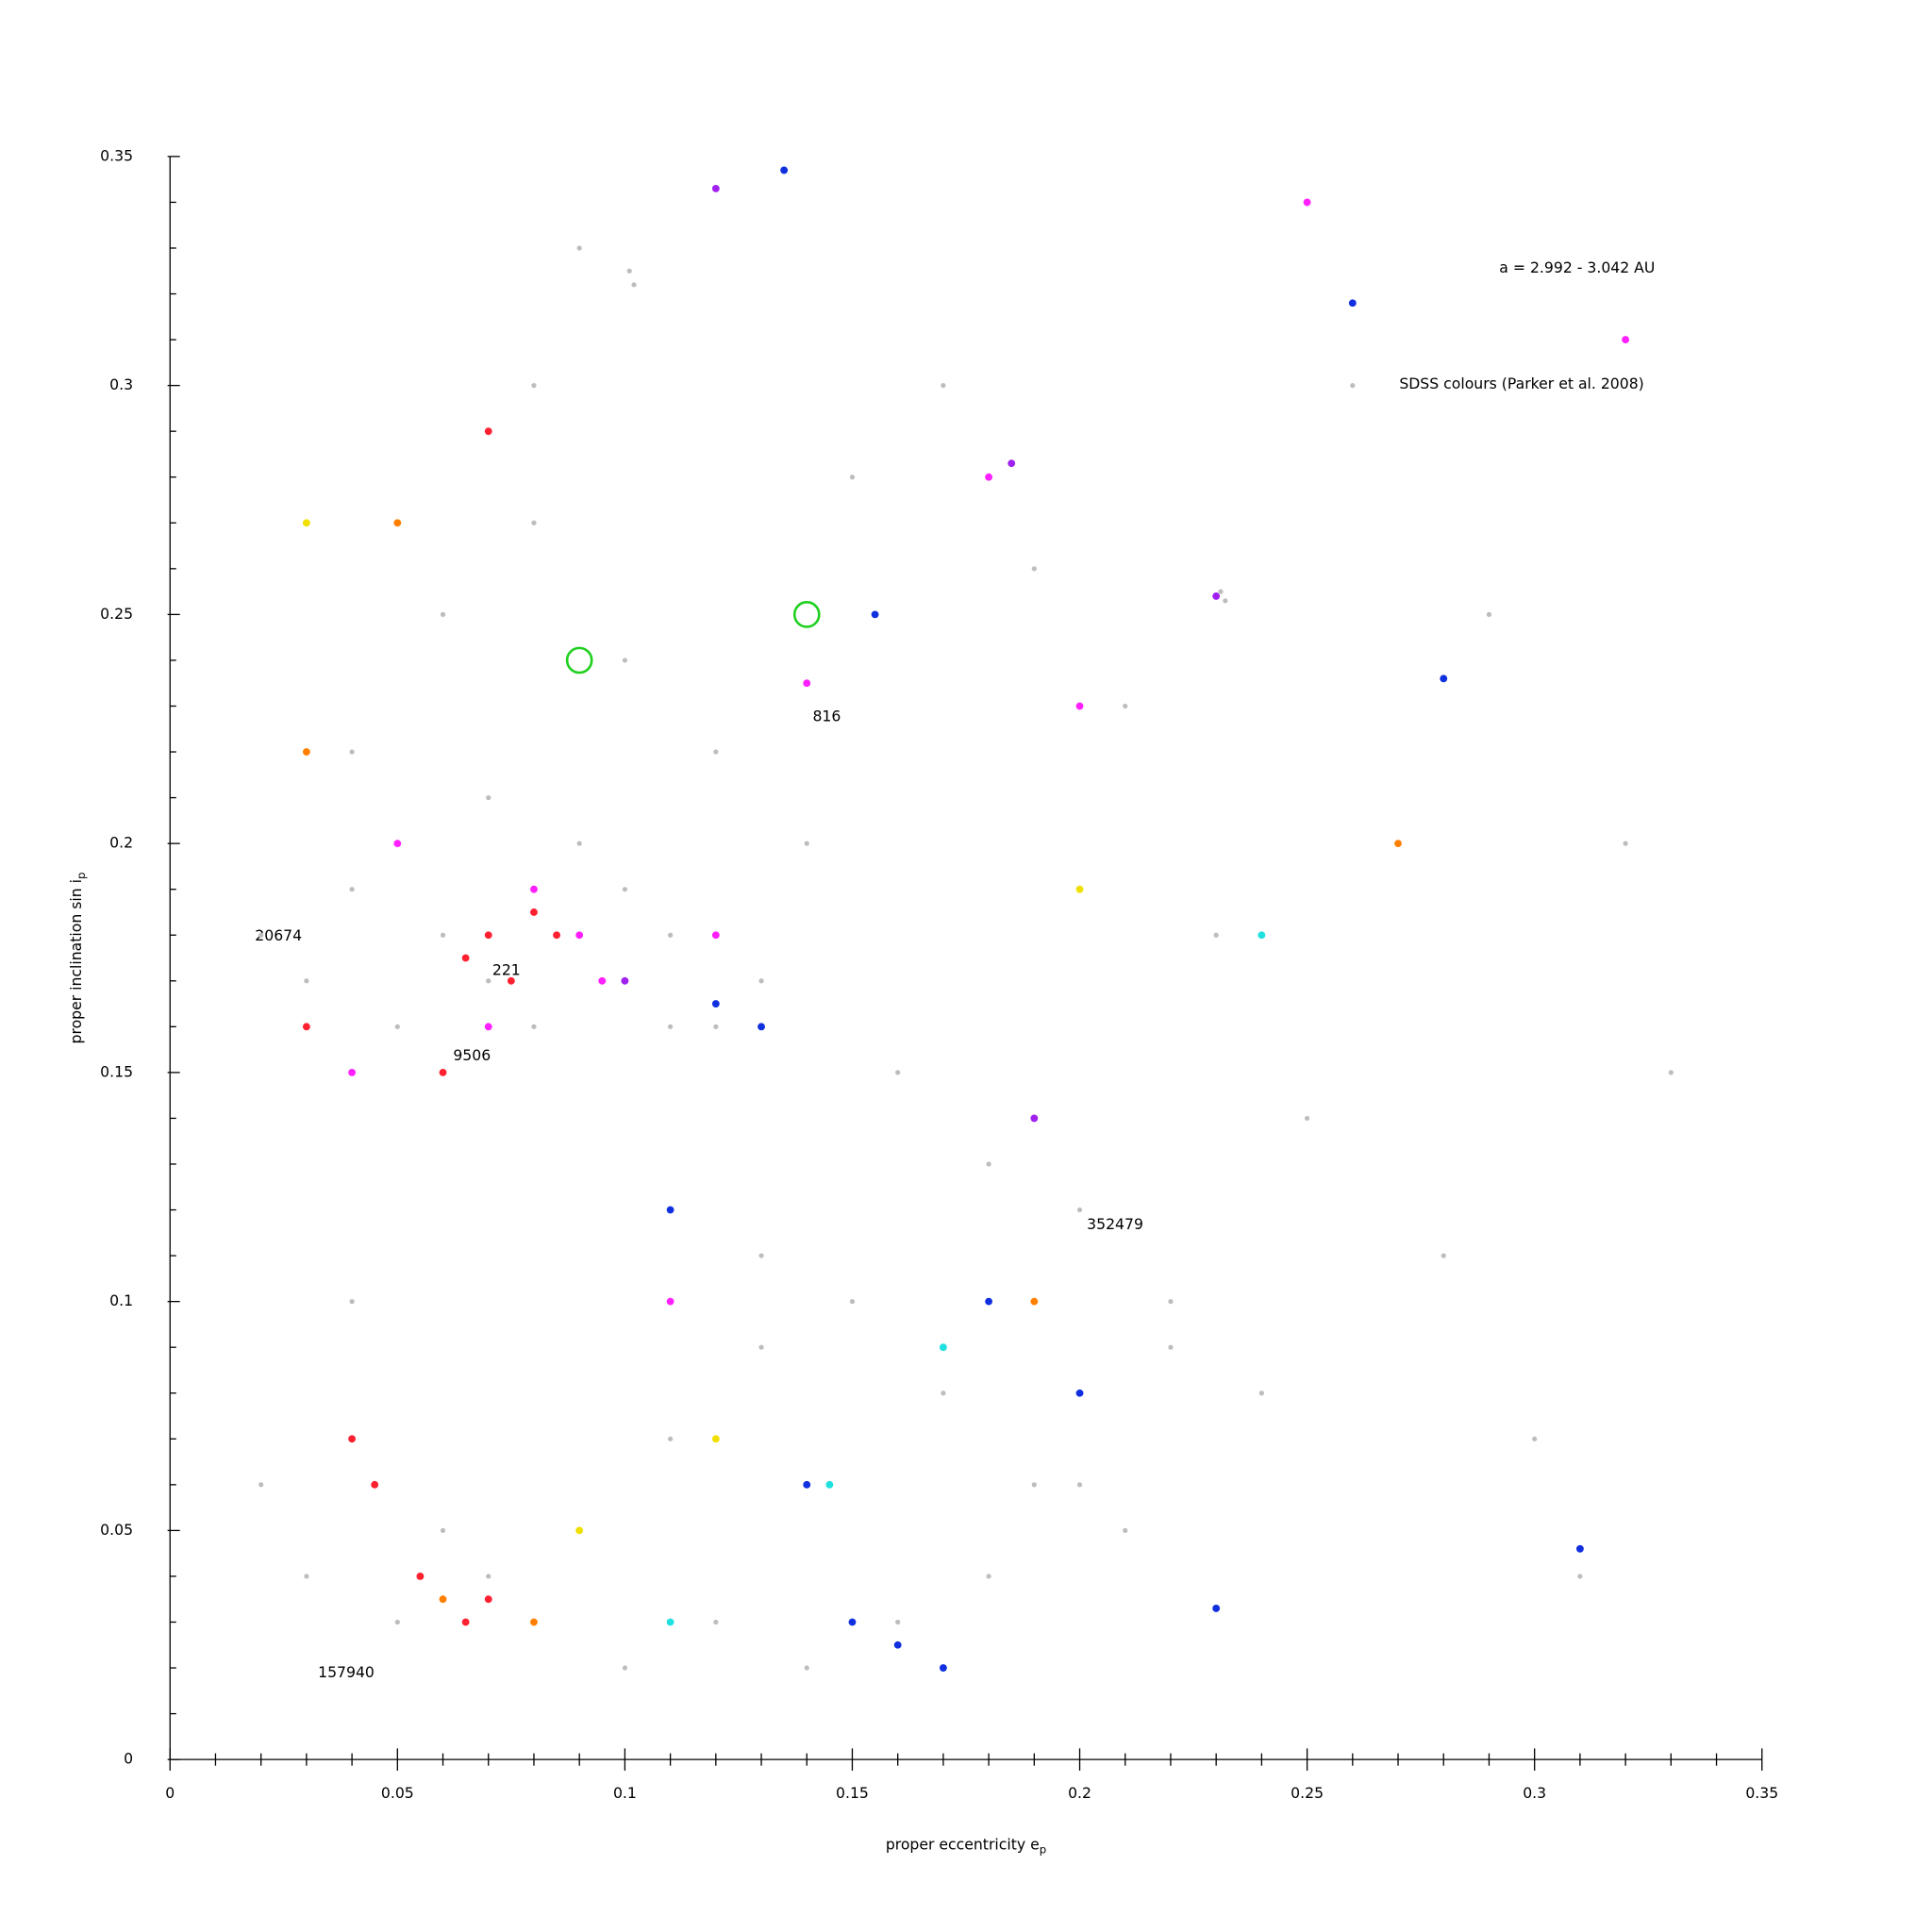 The image size is (1932, 1932). Describe the element at coordinates (853, 1793) in the screenshot. I see `x-tick-label: 0.15` at that location.